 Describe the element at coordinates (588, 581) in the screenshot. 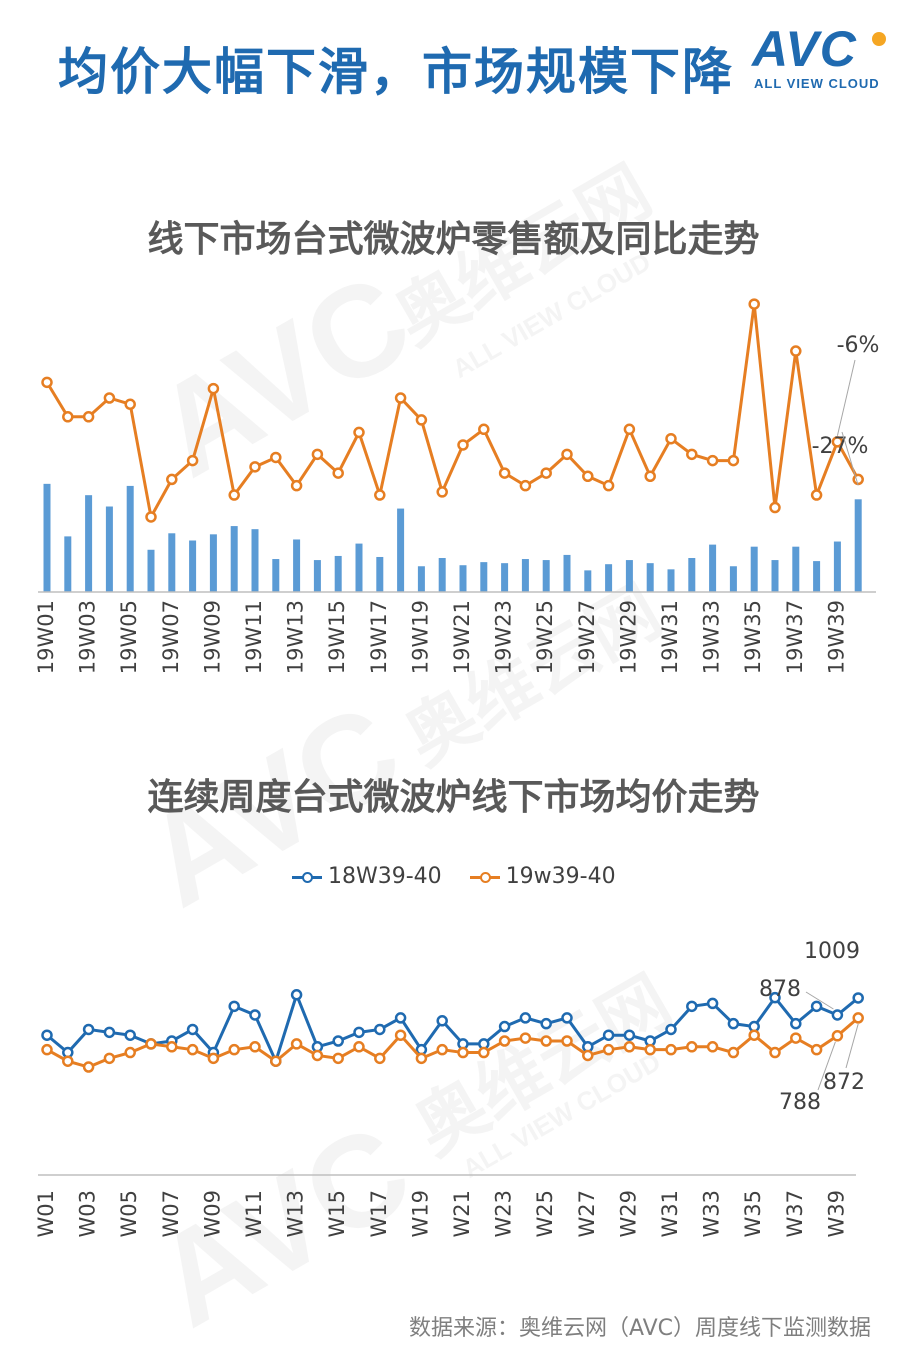

I see `bar-19W27` at that location.